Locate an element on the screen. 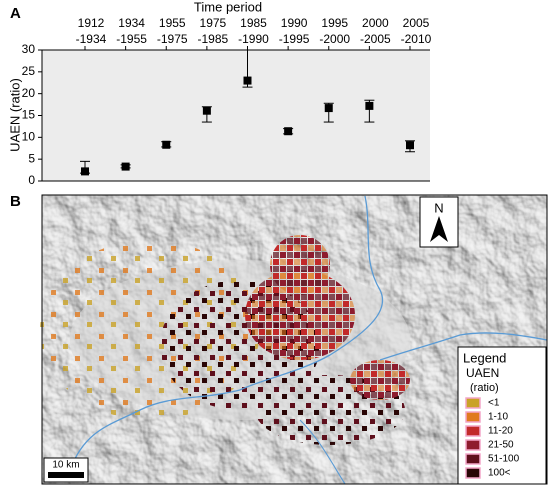 Image resolution: width=550 pixels, height=486 pixels. x-tick-label: 1934 -1955 is located at coordinates (131, 31).